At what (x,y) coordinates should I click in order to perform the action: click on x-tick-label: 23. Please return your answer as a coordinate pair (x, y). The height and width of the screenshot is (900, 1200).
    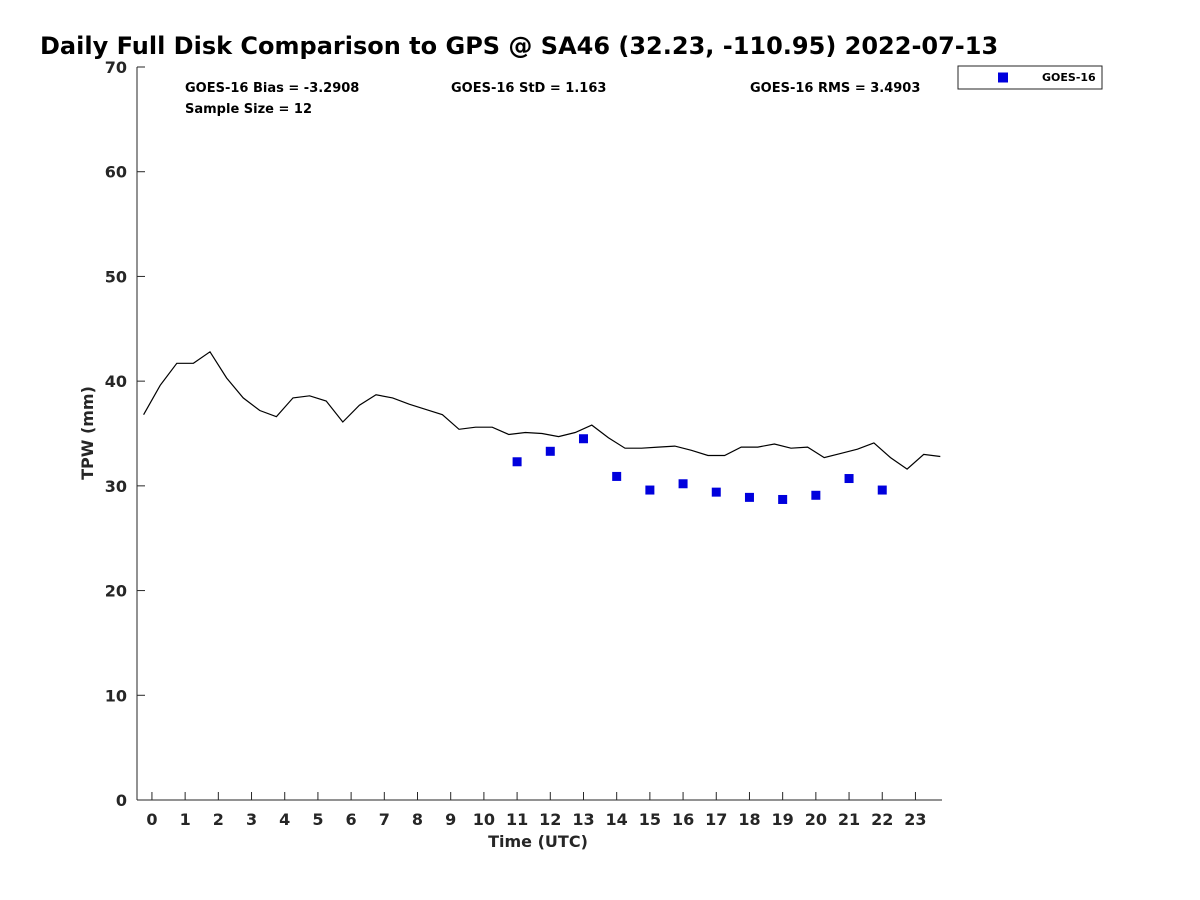
    Looking at the image, I should click on (915, 819).